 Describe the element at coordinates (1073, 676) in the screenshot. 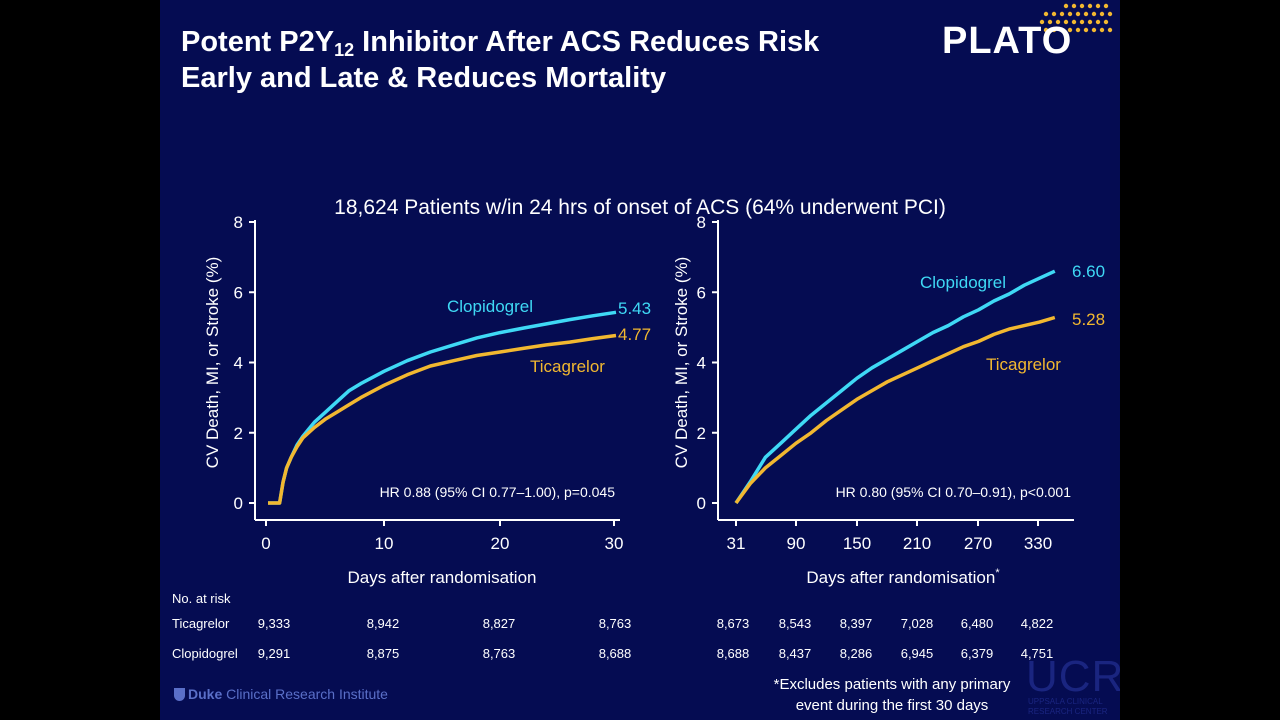

I see `ucr-logo: UCR` at that location.